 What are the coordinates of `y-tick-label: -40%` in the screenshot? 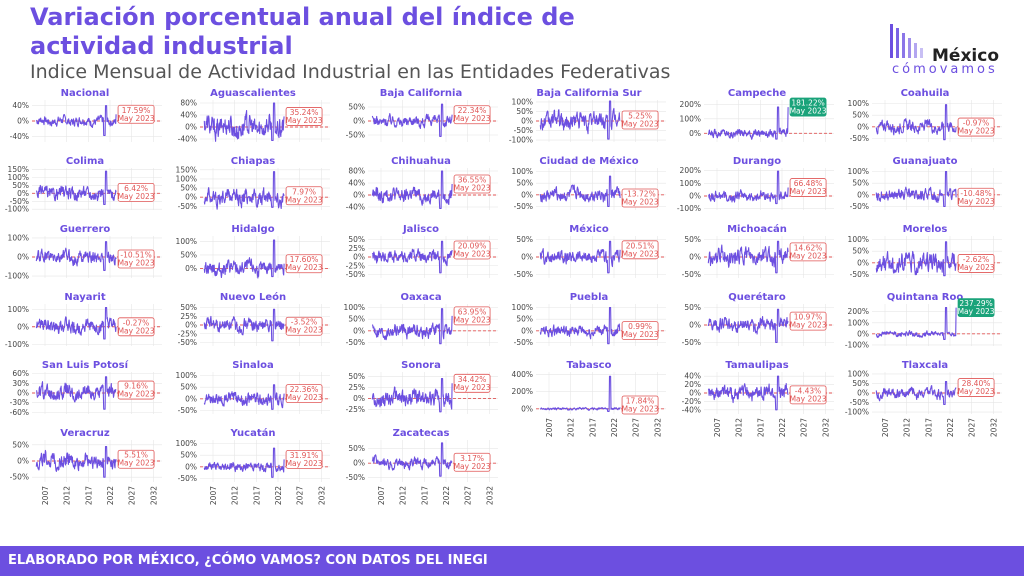 It's located at (19, 136).